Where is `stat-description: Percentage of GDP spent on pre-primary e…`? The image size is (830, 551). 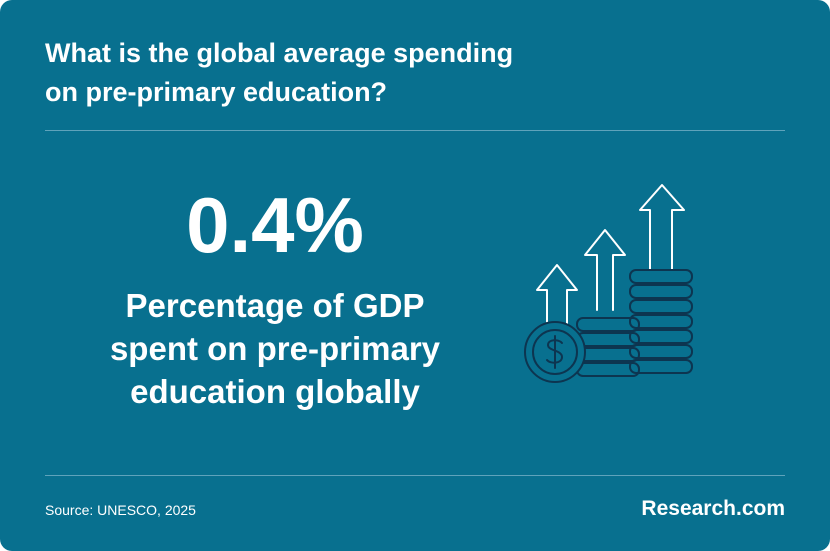 stat-description: Percentage of GDP spent on pre-primary e… is located at coordinates (275, 348).